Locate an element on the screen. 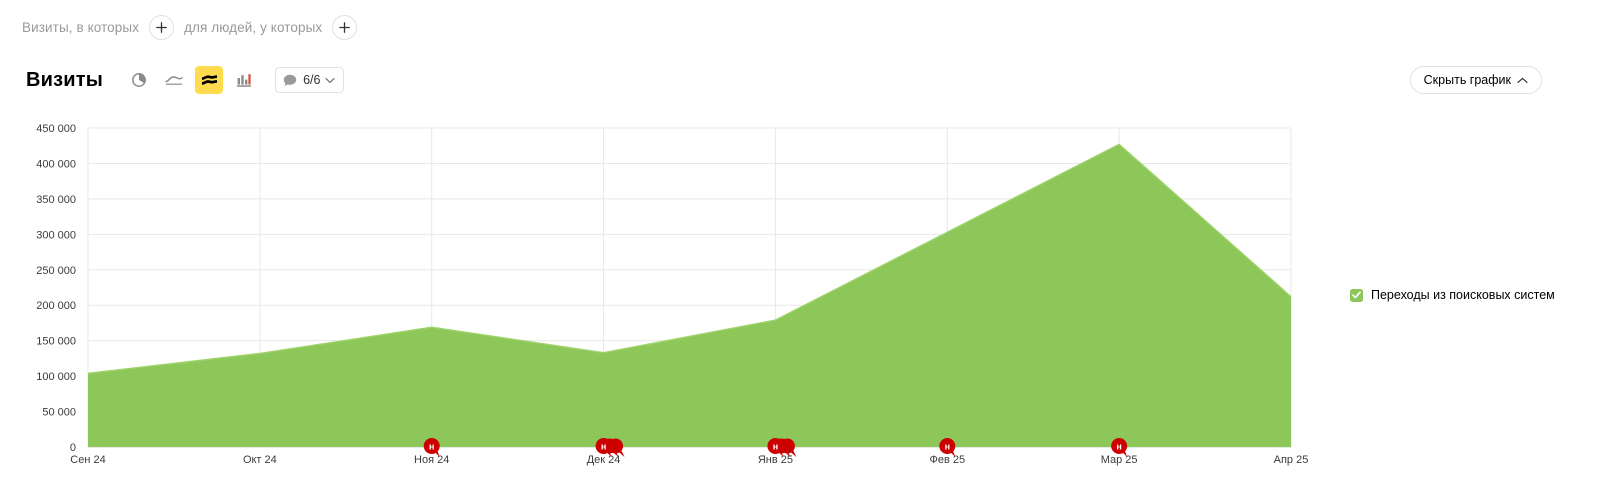  hide-chart-label: Скрыть график is located at coordinates (1467, 80).